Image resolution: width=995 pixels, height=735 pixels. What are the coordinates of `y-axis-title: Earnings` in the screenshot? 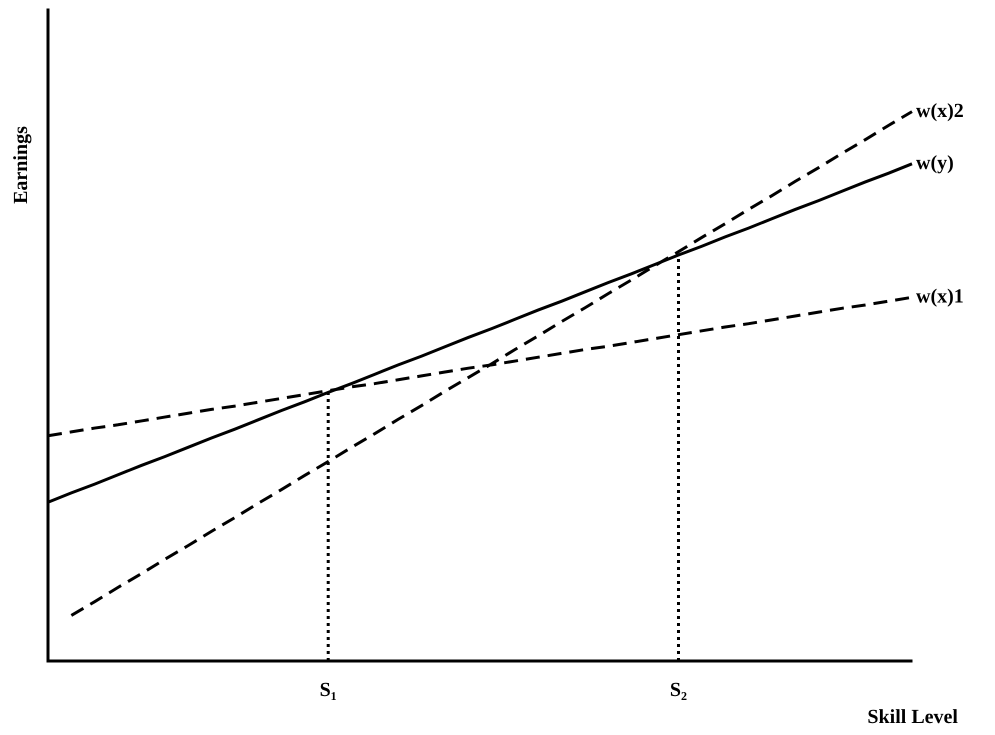 It's located at (21, 165).